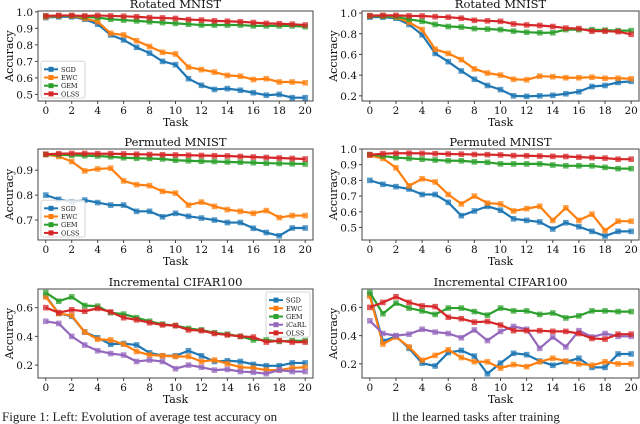 This screenshot has height=424, width=640. I want to click on legend-label: SGD, so click(68, 209).